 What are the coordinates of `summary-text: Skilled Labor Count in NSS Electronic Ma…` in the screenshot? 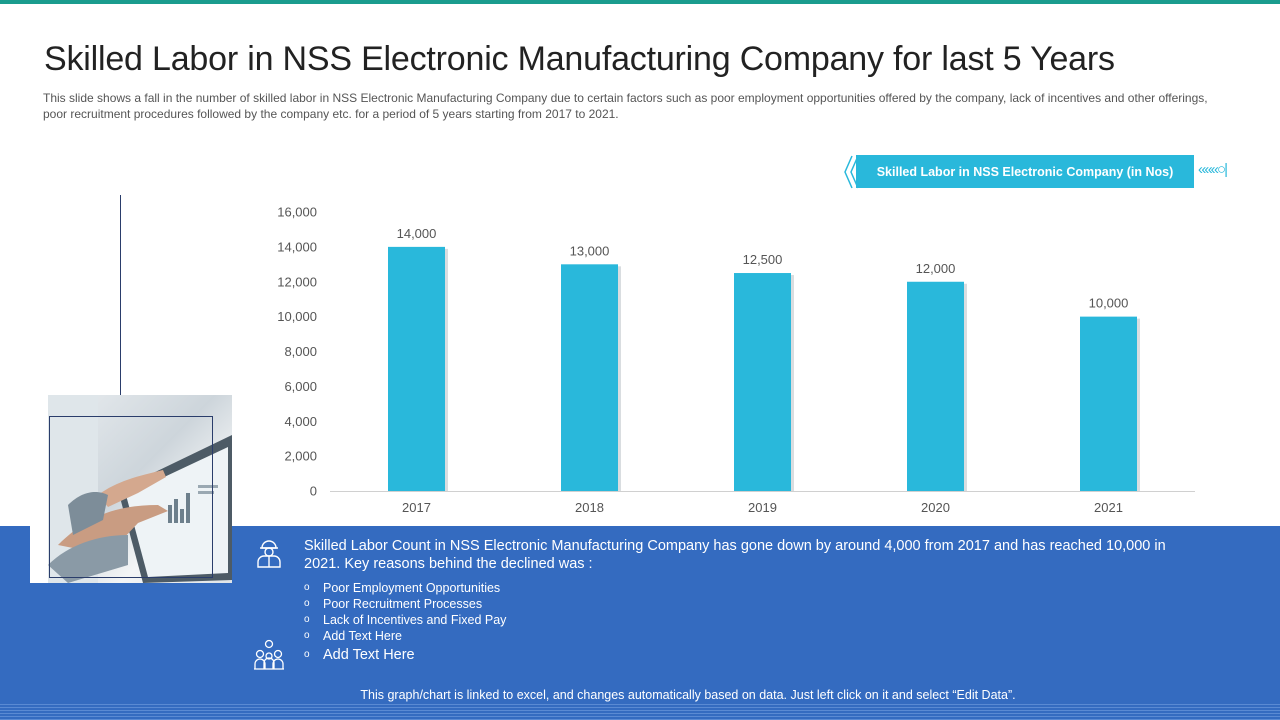 It's located at (735, 555).